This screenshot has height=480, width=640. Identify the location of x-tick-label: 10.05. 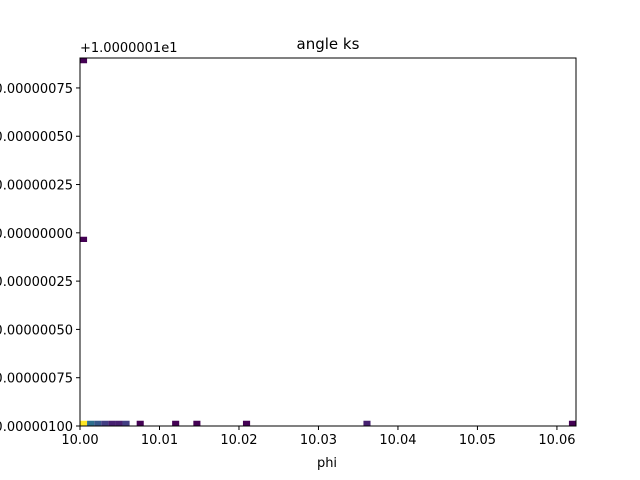
(477, 440).